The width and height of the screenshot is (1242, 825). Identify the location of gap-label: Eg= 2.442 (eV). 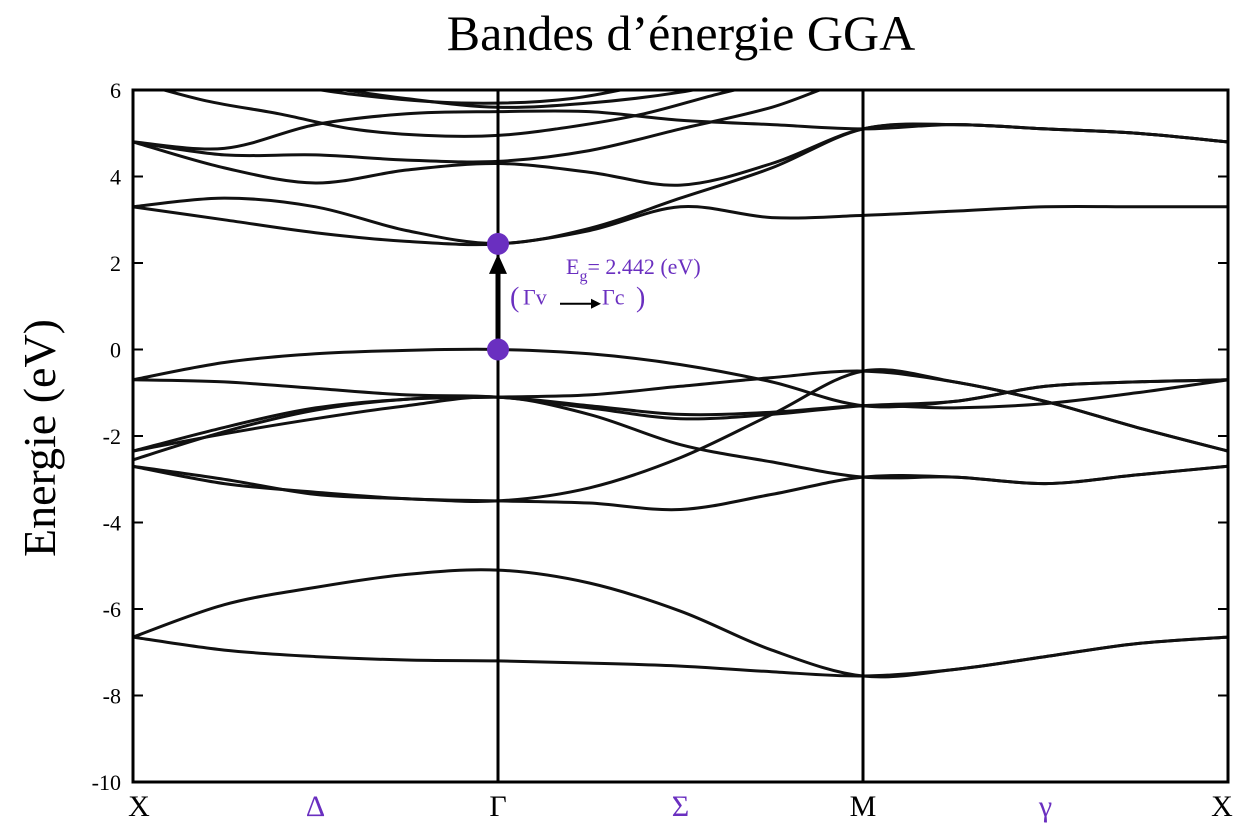
(633, 269).